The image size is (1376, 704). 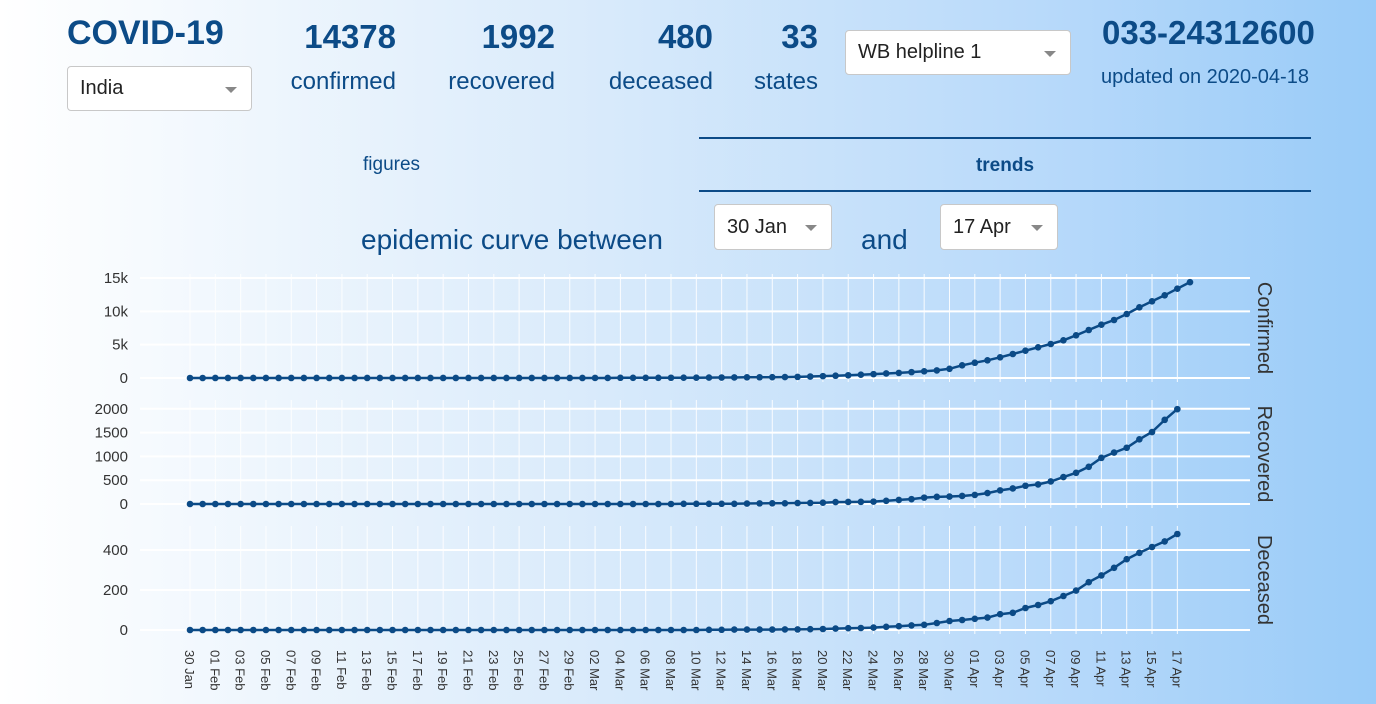 I want to click on country-select: India, so click(x=159, y=88).